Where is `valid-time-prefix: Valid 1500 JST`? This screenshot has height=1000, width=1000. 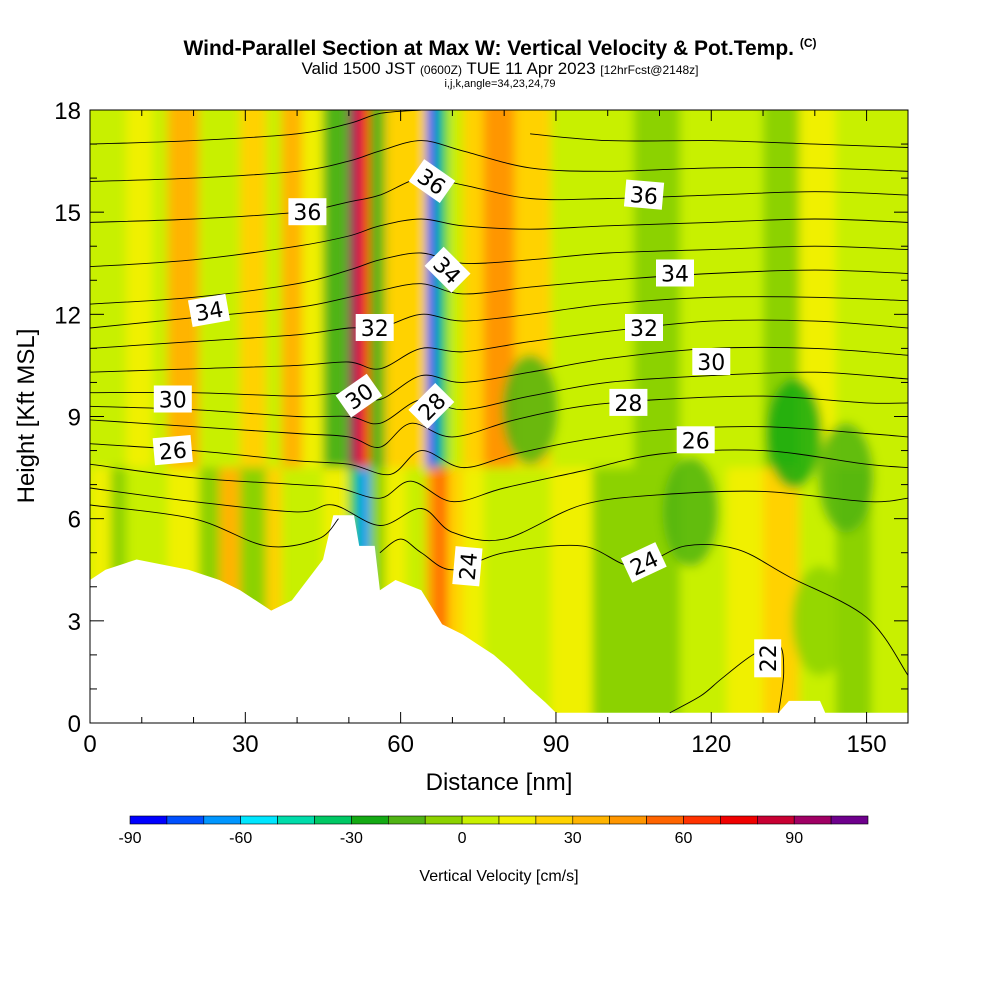
valid-time-prefix: Valid 1500 JST is located at coordinates (358, 68).